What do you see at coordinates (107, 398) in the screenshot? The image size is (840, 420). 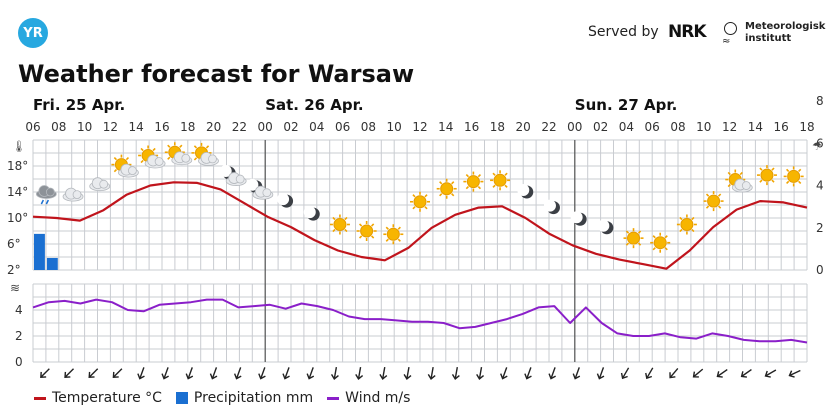 I see `legend-temperature-label: Temperature °C` at bounding box center [107, 398].